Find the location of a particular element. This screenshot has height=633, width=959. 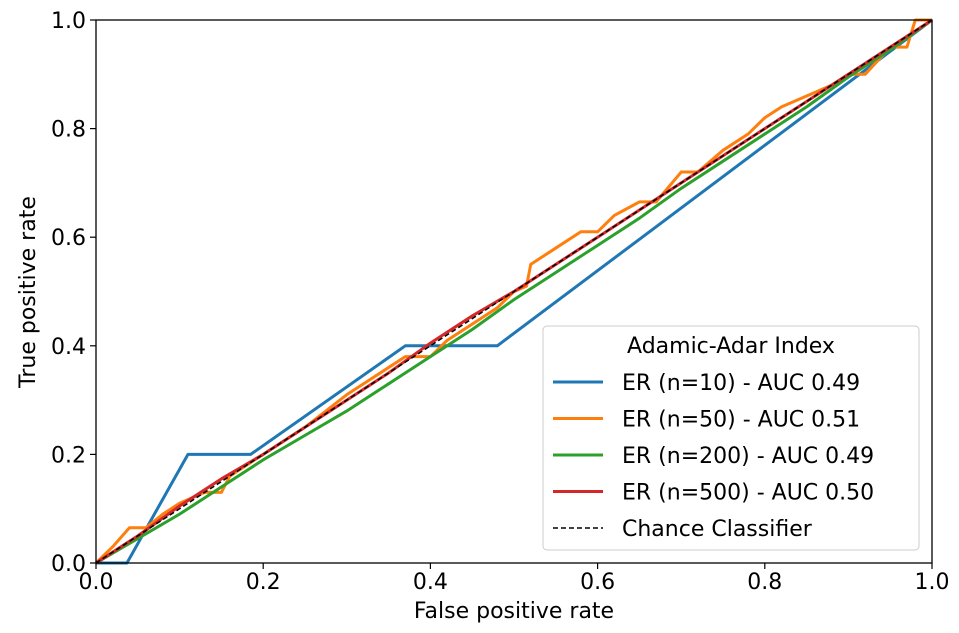

y-tick-label: 1.0 is located at coordinates (68, 21).